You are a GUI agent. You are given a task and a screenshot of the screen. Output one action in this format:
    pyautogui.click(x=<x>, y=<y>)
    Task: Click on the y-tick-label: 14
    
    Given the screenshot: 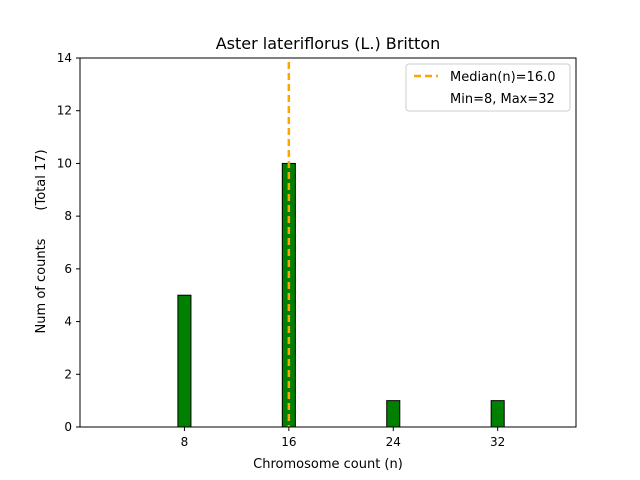 What is the action you would take?
    pyautogui.click(x=64, y=58)
    